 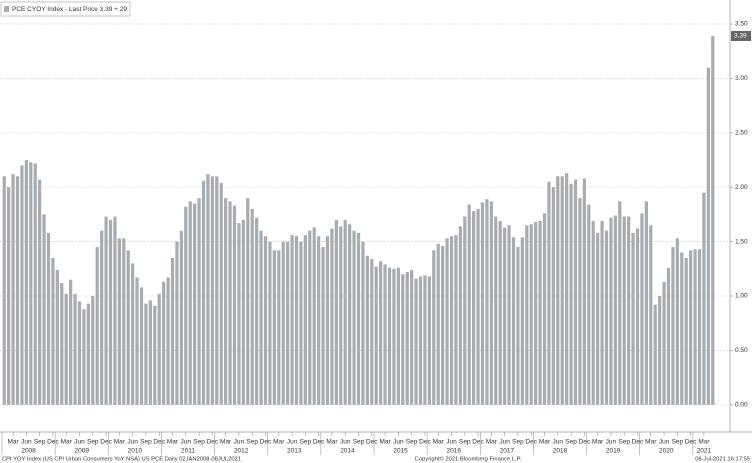 I want to click on footer-right: 08-Jul-2021 16:17:55, so click(x=722, y=460).